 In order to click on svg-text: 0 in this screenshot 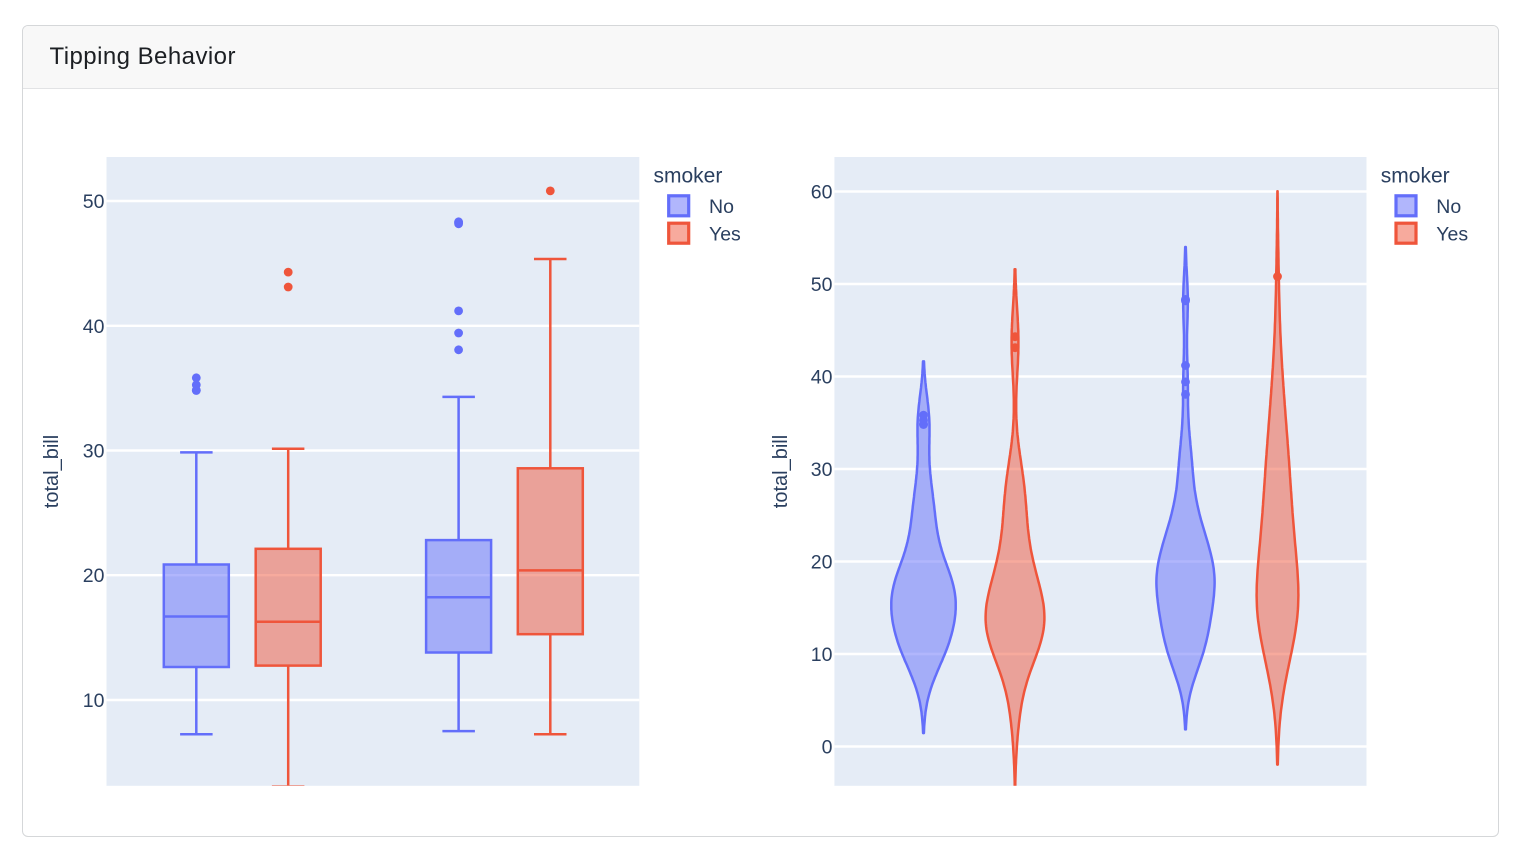, I will do `click(827, 748)`.